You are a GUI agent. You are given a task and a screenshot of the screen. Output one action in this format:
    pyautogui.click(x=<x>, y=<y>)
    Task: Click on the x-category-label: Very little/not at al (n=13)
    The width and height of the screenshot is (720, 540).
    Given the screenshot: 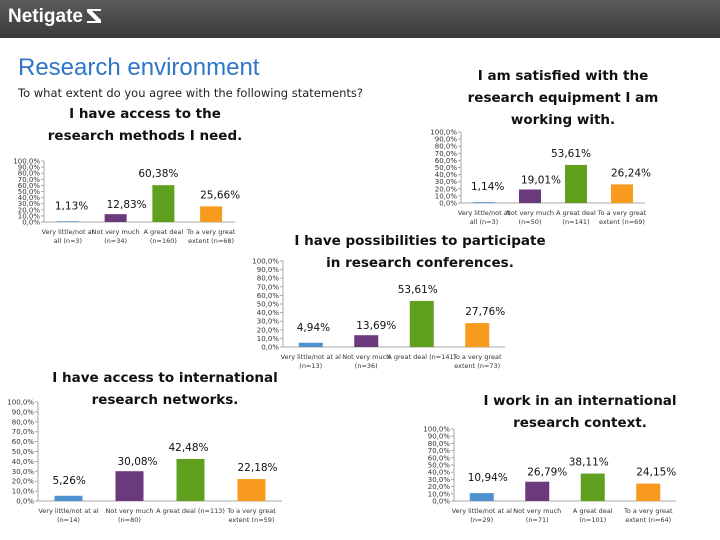 What is the action you would take?
    pyautogui.click(x=311, y=361)
    